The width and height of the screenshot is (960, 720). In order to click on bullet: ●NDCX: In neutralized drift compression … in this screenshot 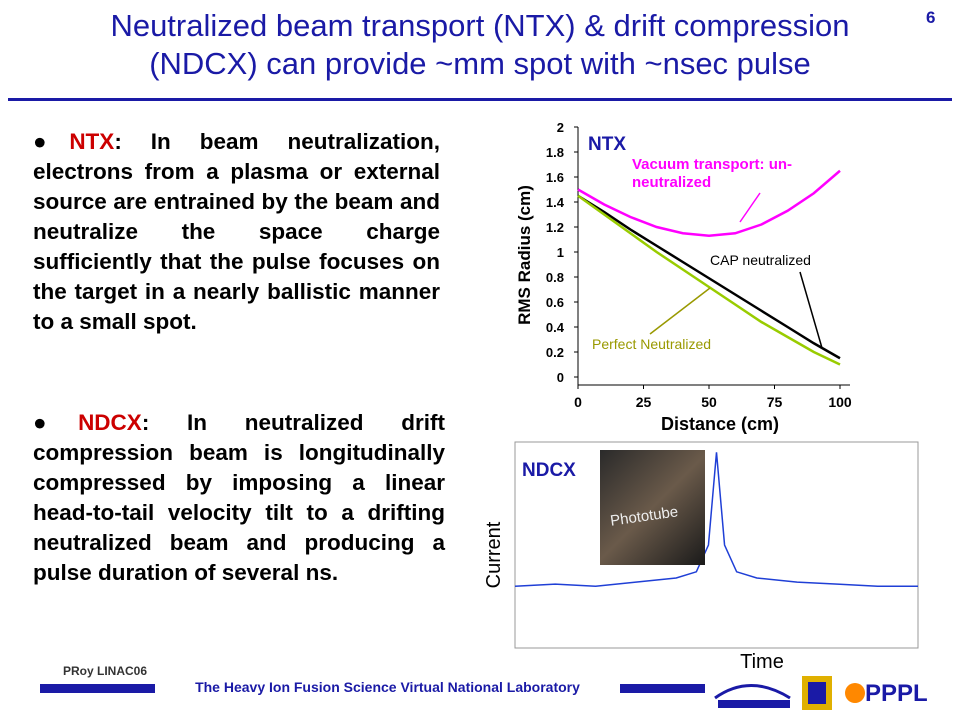, I will do `click(239, 497)`.